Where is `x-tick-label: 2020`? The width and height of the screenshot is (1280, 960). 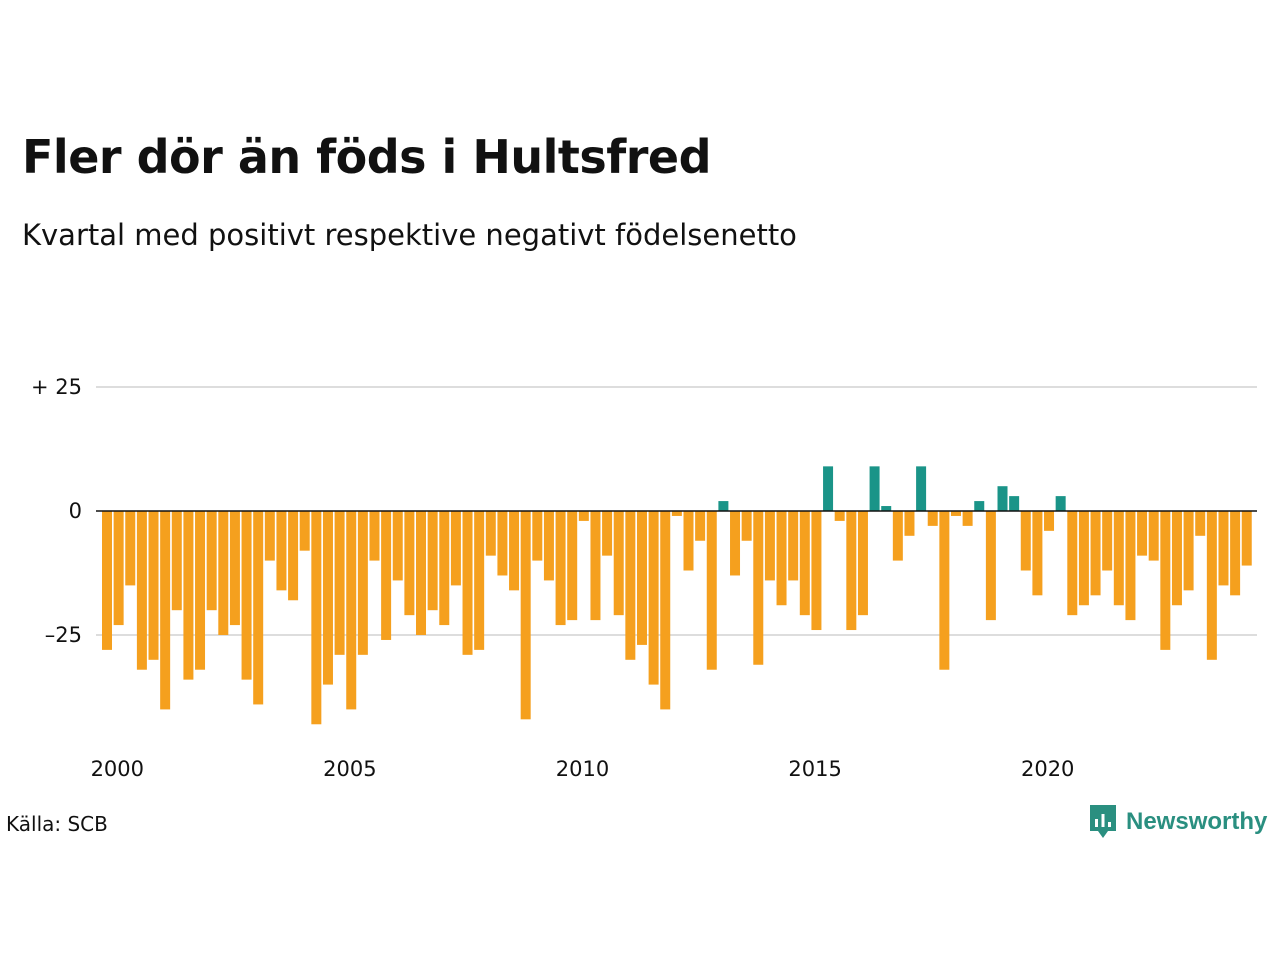
x-tick-label: 2020 is located at coordinates (1047, 769).